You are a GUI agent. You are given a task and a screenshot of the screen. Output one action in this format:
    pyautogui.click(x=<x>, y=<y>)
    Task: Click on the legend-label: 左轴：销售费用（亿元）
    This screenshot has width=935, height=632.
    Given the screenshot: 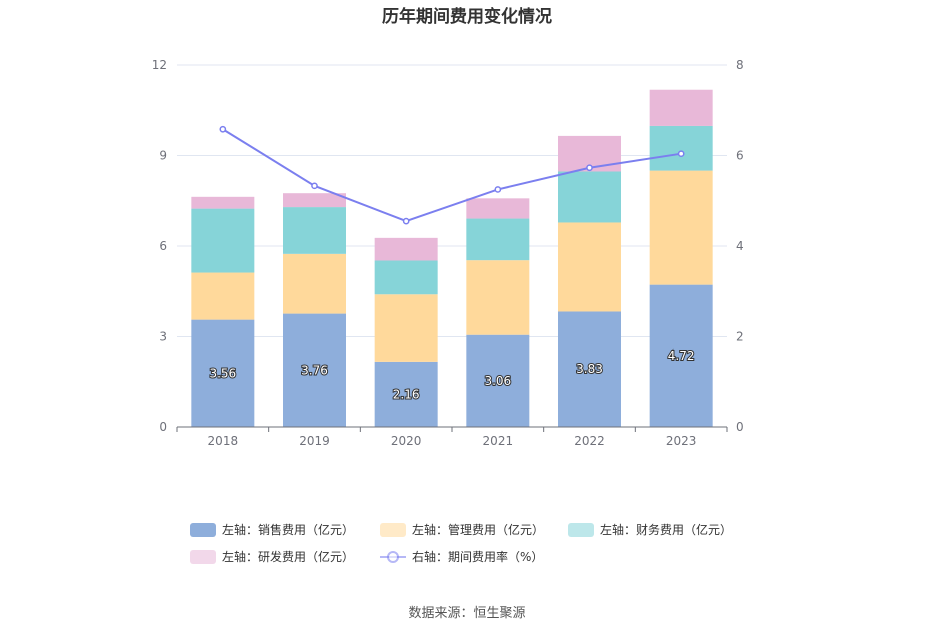 What is the action you would take?
    pyautogui.click(x=288, y=529)
    